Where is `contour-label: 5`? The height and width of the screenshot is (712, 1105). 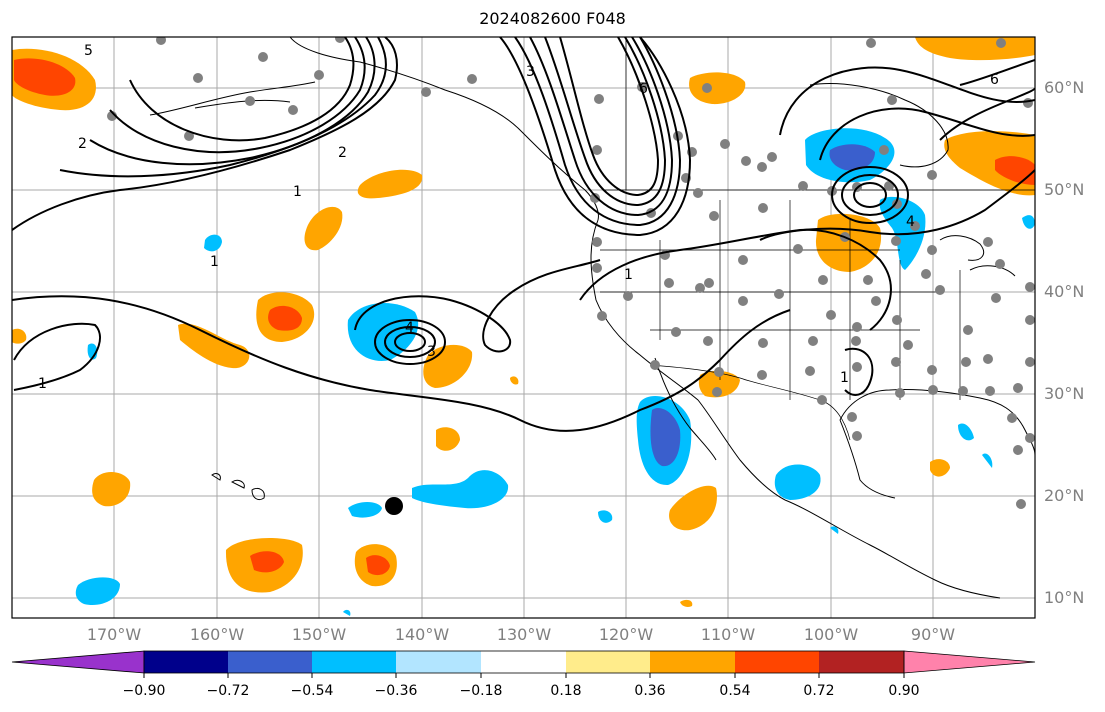 contour-label: 5 is located at coordinates (88, 51).